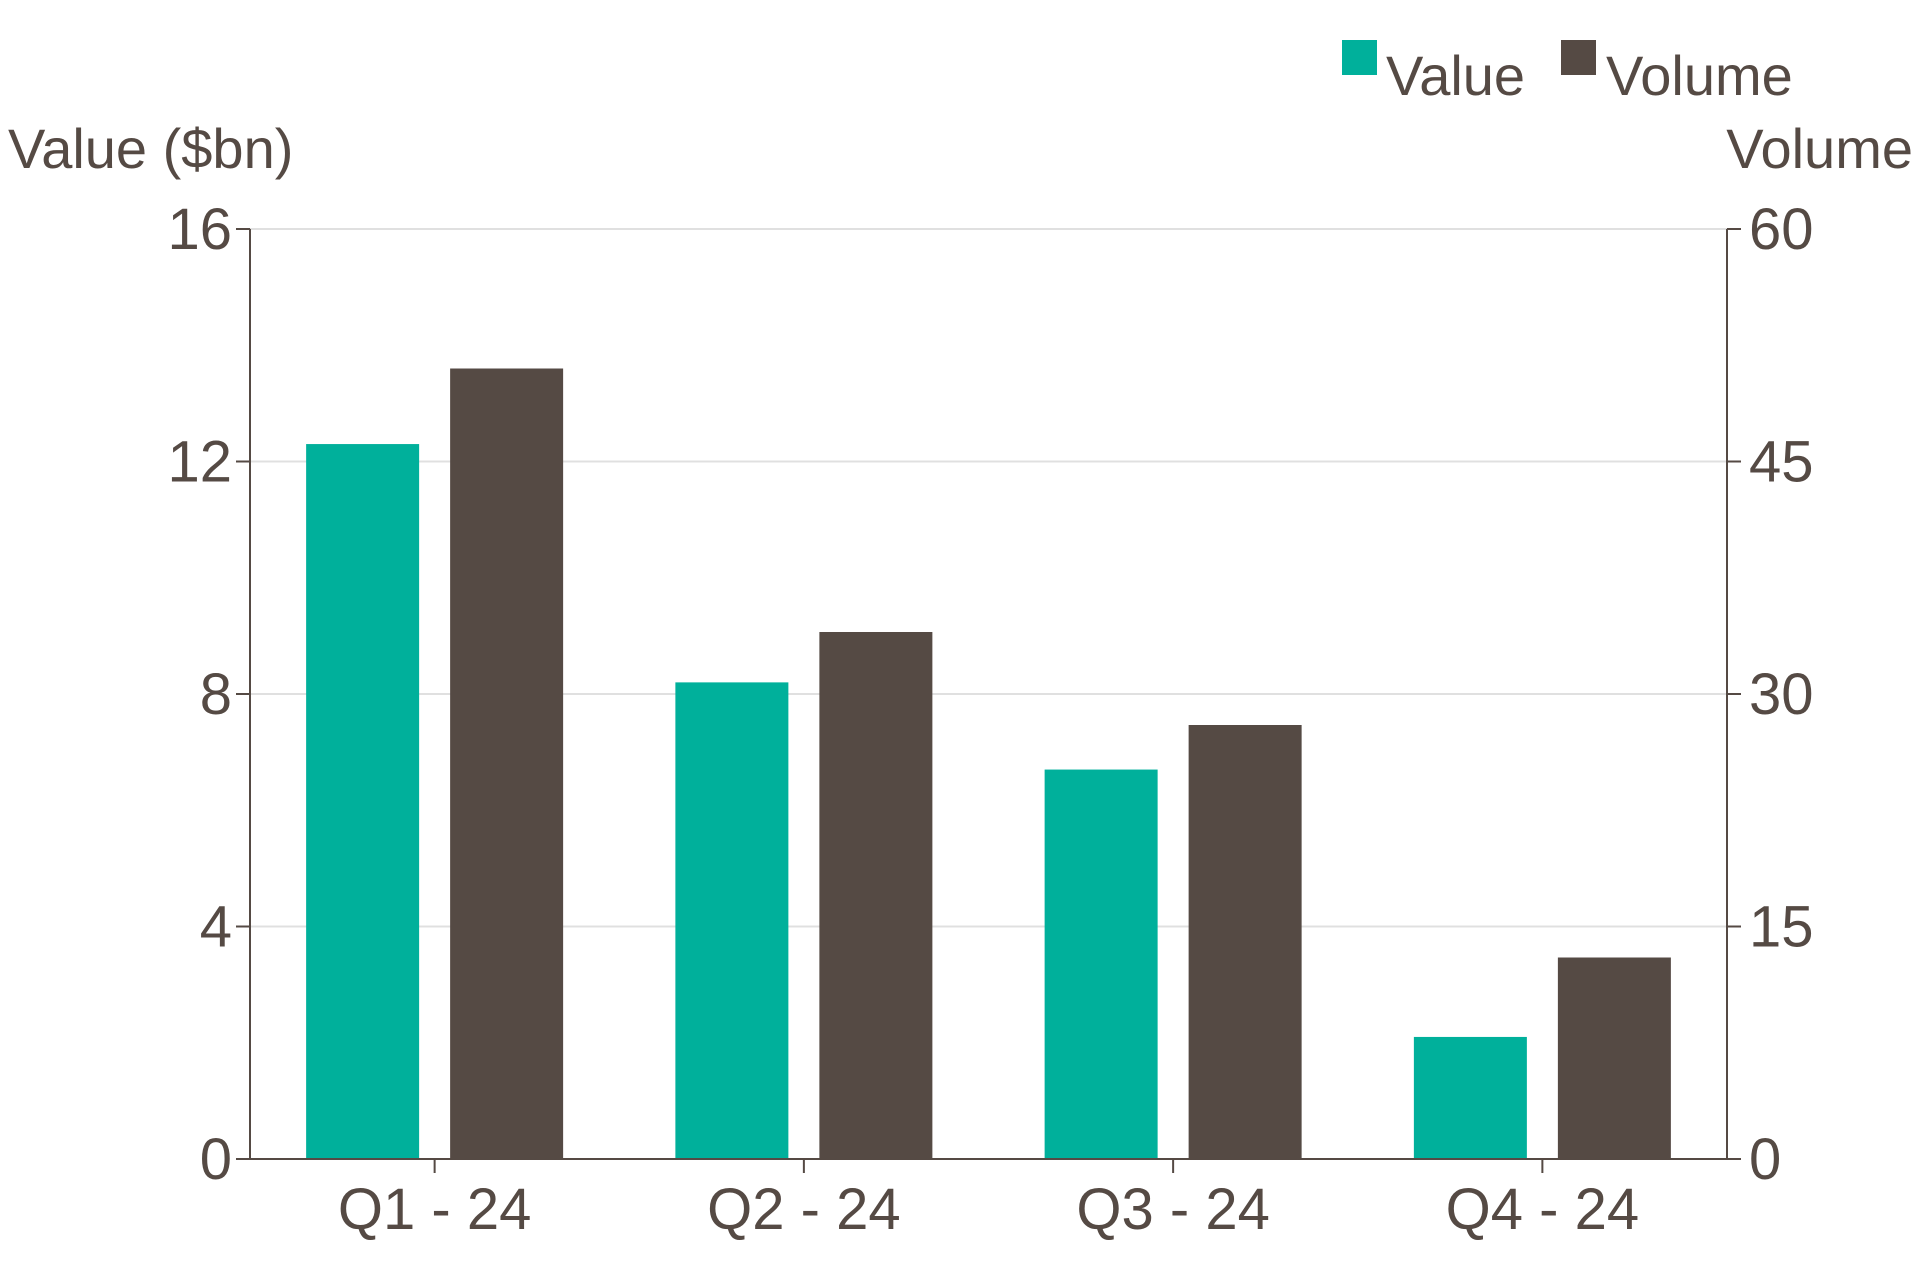  Describe the element at coordinates (1172, 1209) in the screenshot. I see `x-tick-label: Q3 - 24` at that location.